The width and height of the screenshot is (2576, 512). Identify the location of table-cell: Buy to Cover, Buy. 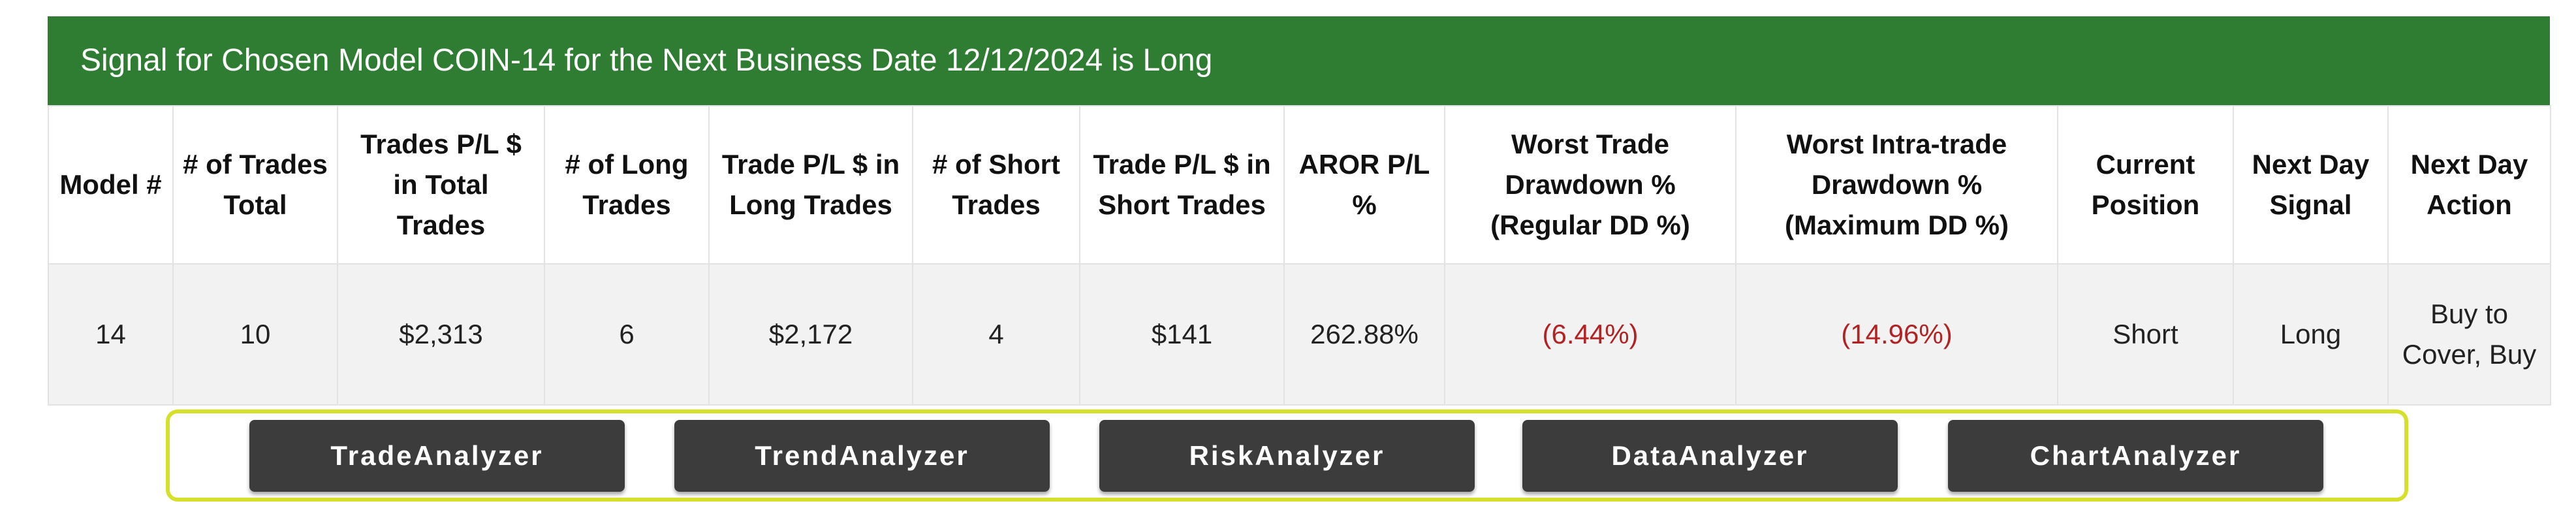
(2469, 334).